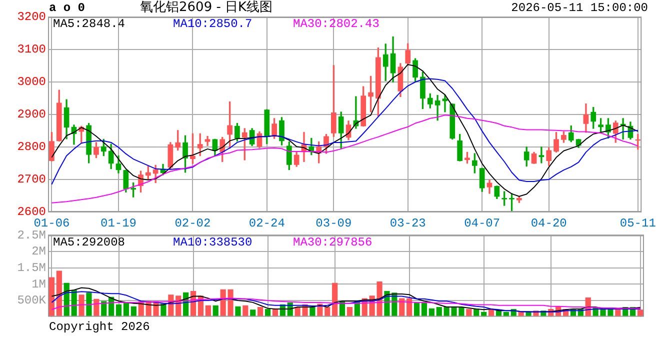  I want to click on text: MA30:2802.43, so click(336, 24).